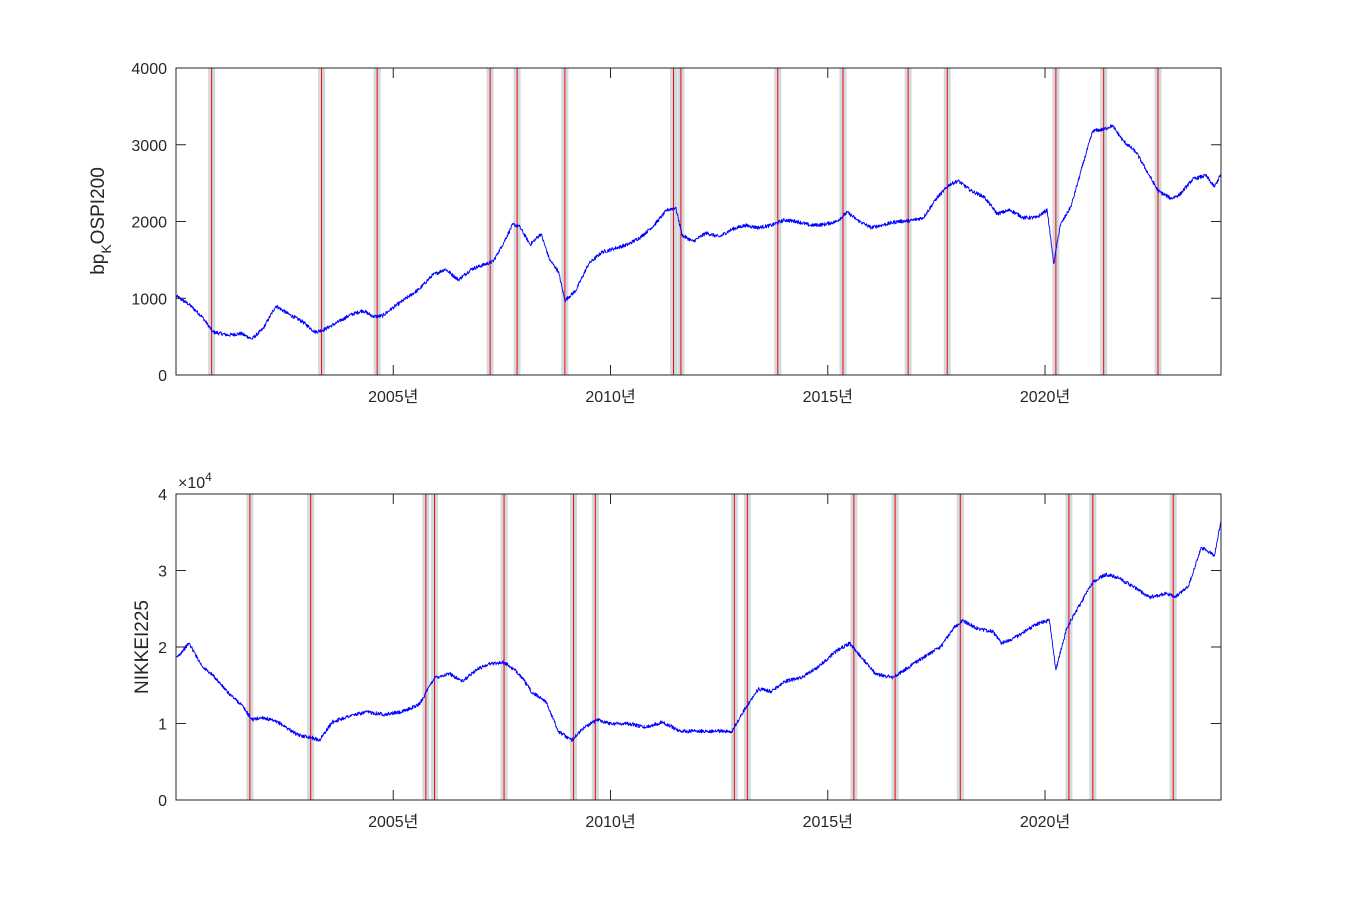  I want to click on y-axis-label-base: NIKKEI225, so click(142, 647).